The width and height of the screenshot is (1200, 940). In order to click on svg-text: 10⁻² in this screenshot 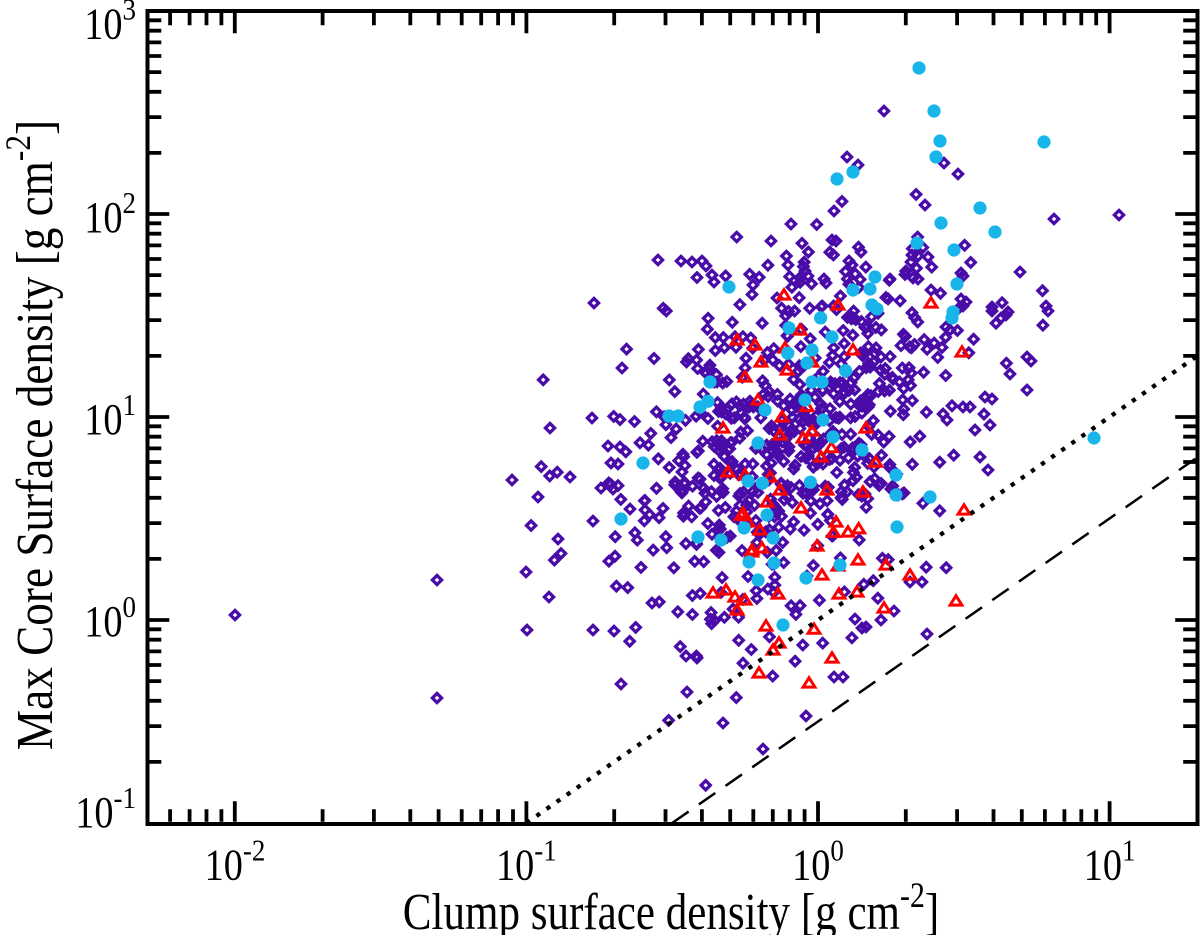, I will do `click(235, 861)`.